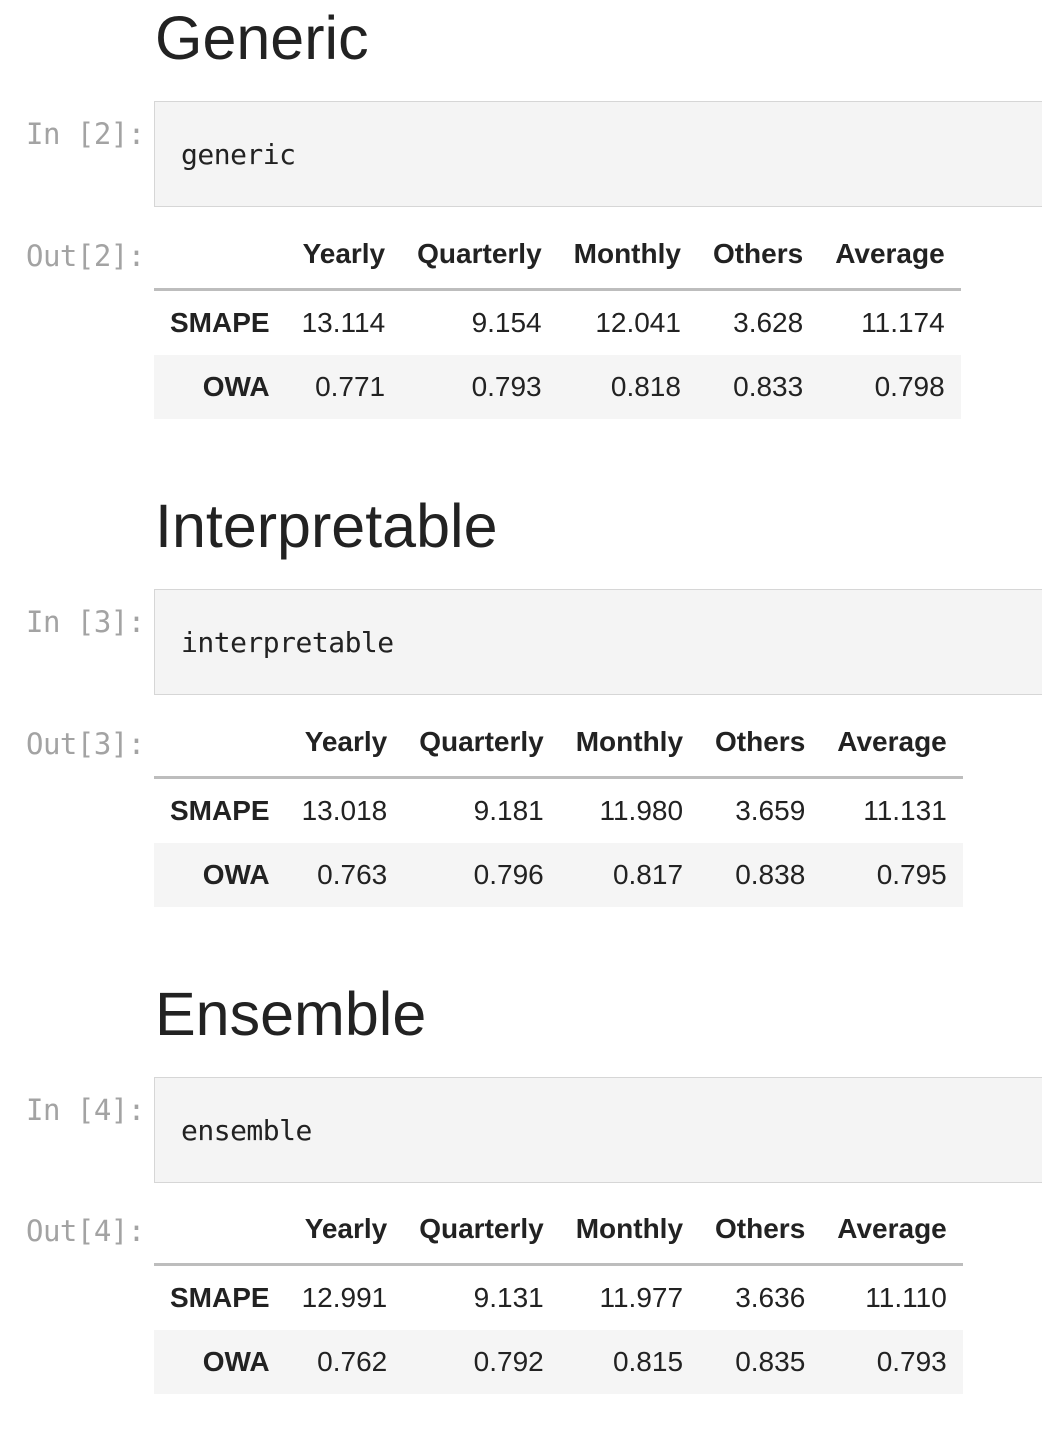  Describe the element at coordinates (508, 810) in the screenshot. I see `table-cell: 9.181` at that location.